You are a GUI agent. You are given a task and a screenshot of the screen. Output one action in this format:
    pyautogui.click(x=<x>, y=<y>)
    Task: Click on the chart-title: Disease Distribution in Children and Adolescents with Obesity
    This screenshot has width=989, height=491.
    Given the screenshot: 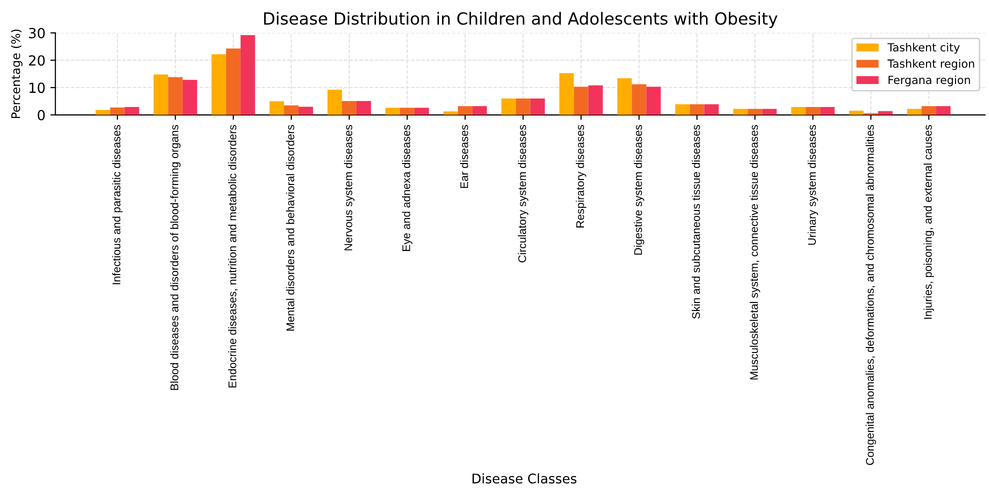 What is the action you would take?
    pyautogui.click(x=521, y=20)
    